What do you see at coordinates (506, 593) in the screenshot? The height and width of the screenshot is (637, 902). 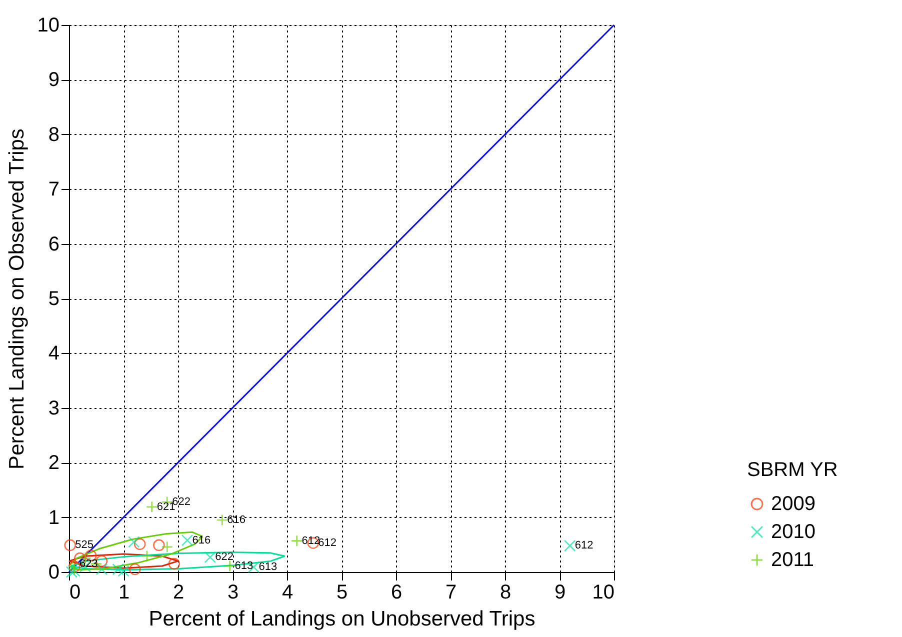 I see `x-tick-label: 8` at bounding box center [506, 593].